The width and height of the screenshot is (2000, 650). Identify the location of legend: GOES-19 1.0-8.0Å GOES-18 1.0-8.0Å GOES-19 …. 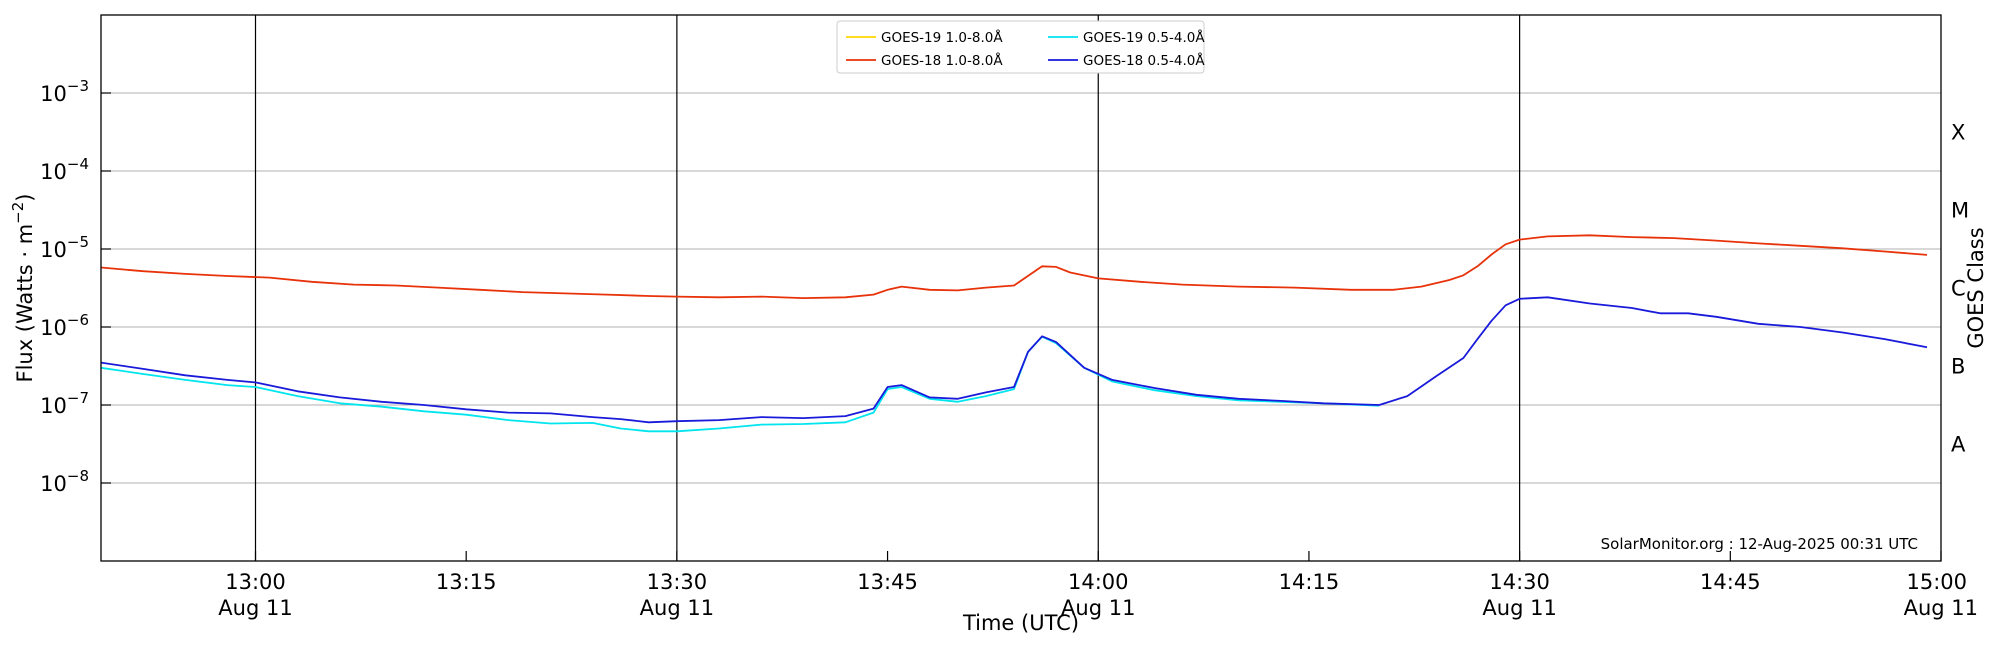
(1020, 47).